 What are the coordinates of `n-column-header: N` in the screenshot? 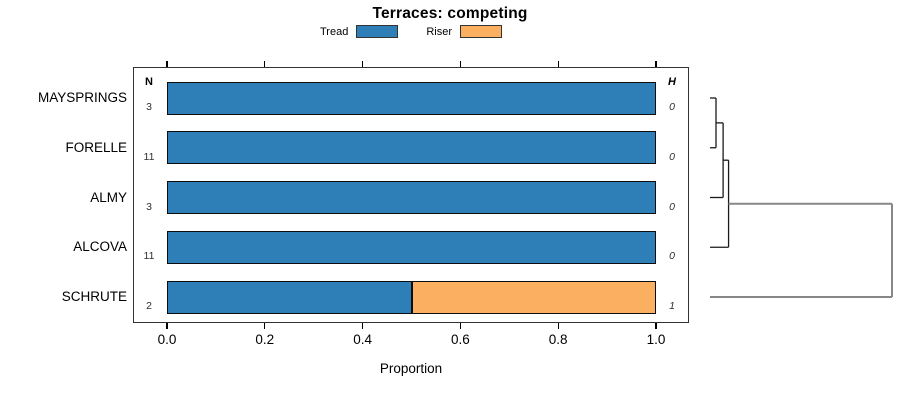 It's located at (149, 82).